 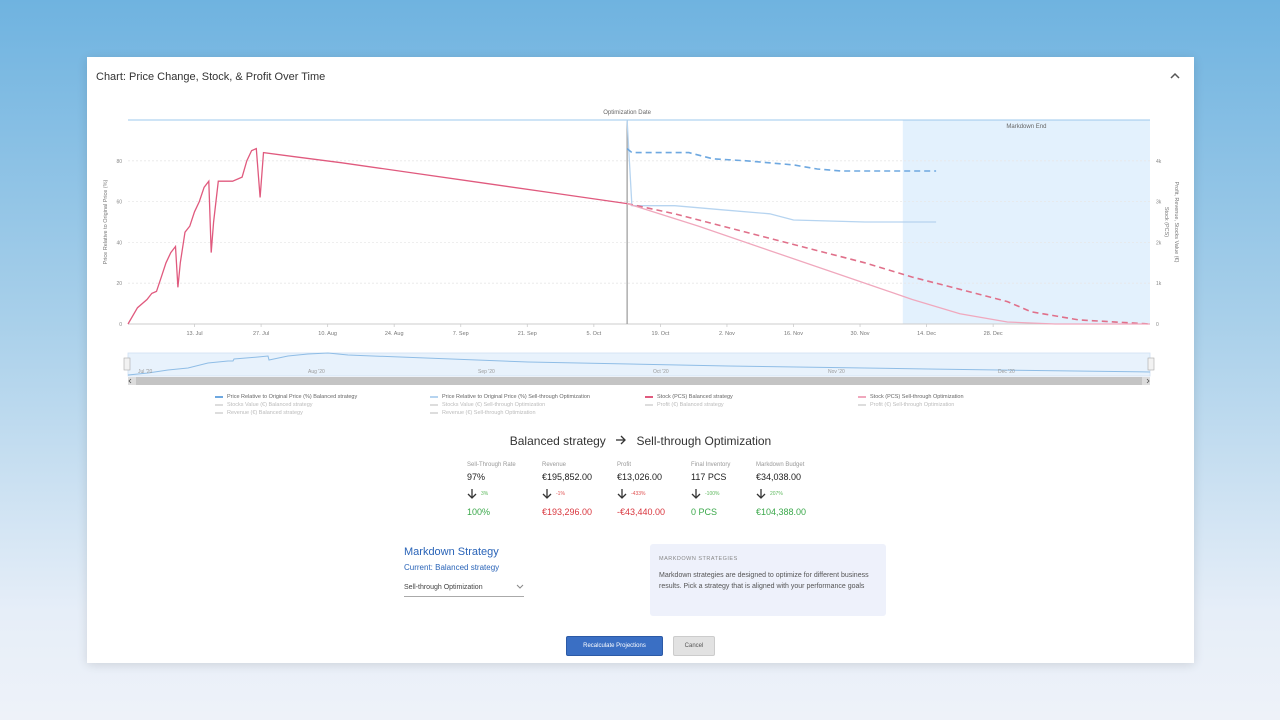 I want to click on legend-item: Revenue (€) Balanced strategy, so click(x=259, y=413).